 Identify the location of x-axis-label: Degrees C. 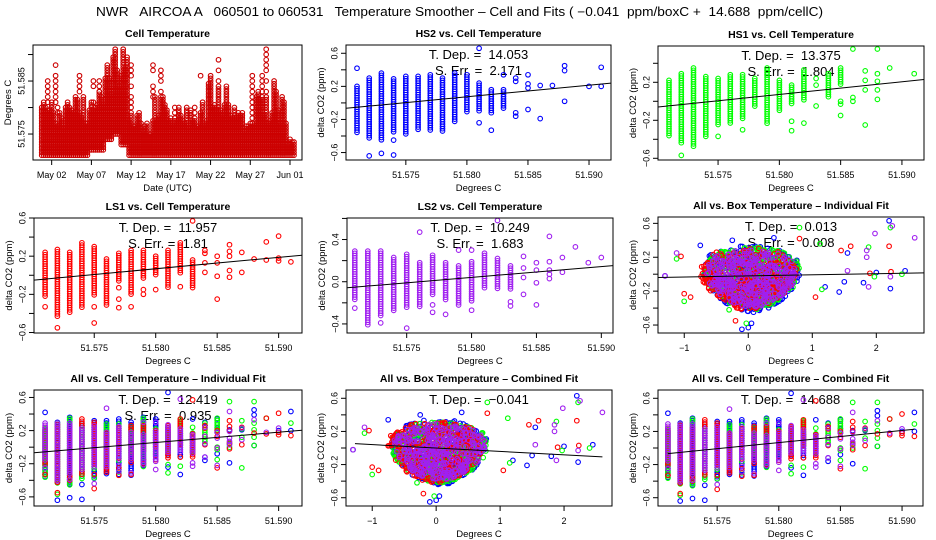
(791, 188).